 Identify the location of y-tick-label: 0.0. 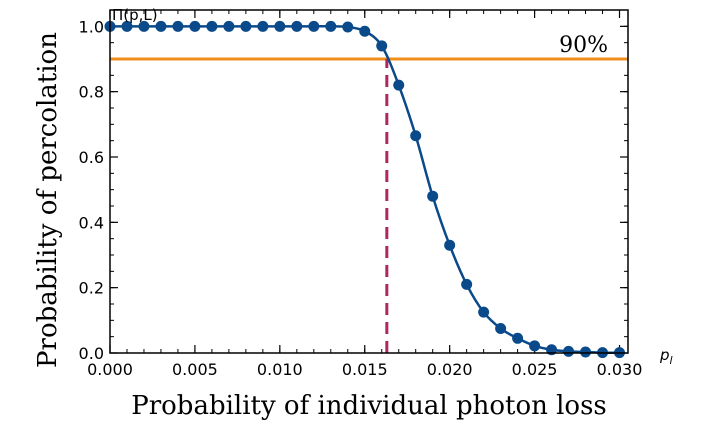
(91, 353).